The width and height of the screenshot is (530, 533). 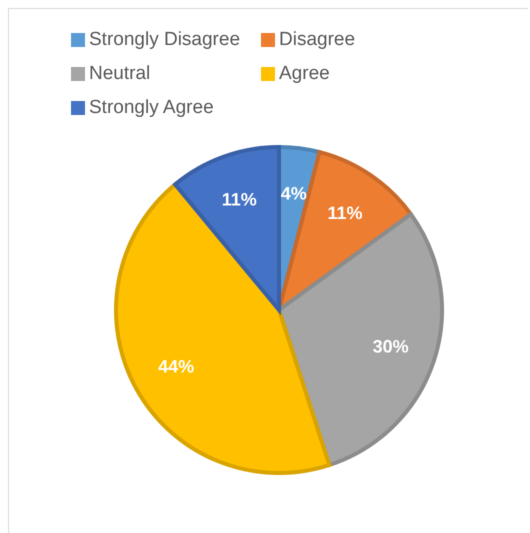 I want to click on data-label: 44%, so click(x=176, y=366).